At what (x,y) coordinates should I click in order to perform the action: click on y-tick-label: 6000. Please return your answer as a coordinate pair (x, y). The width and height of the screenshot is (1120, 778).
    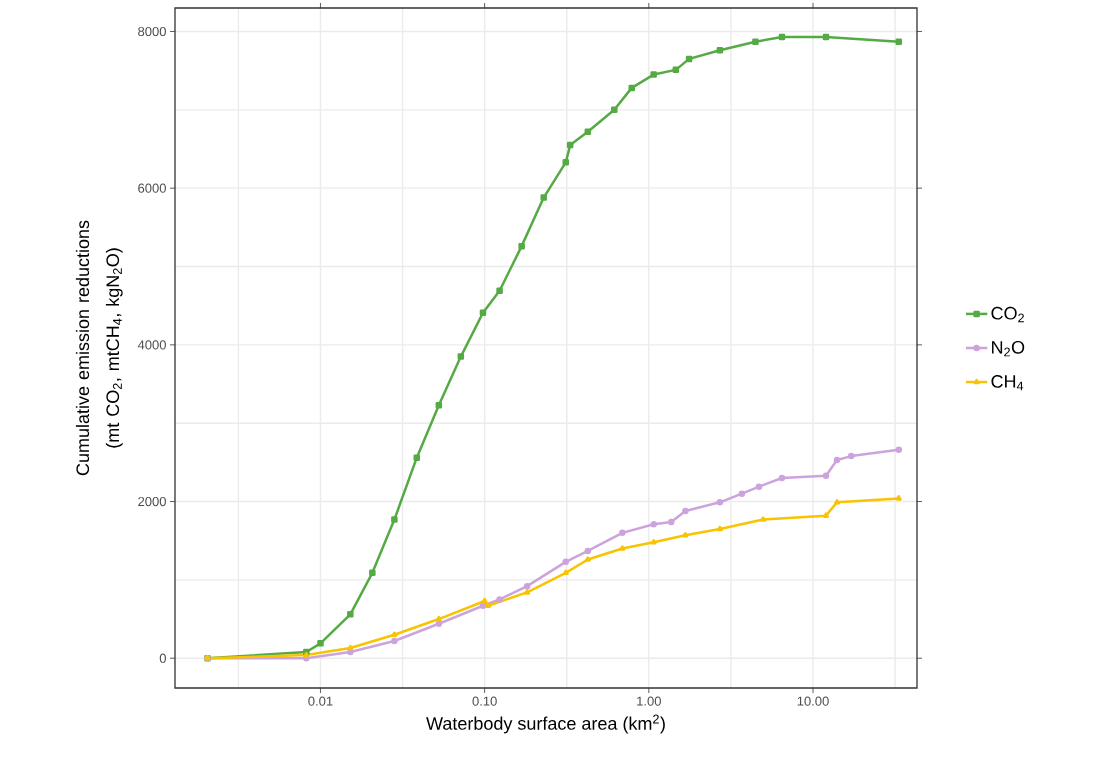
    Looking at the image, I should click on (152, 188).